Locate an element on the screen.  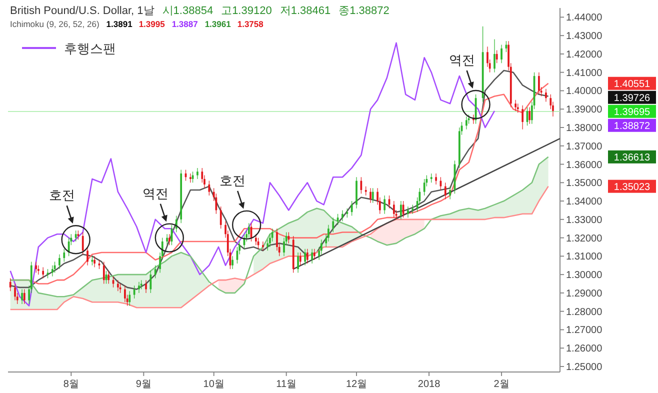
y-tick-label: 1.32000 is located at coordinates (584, 238).